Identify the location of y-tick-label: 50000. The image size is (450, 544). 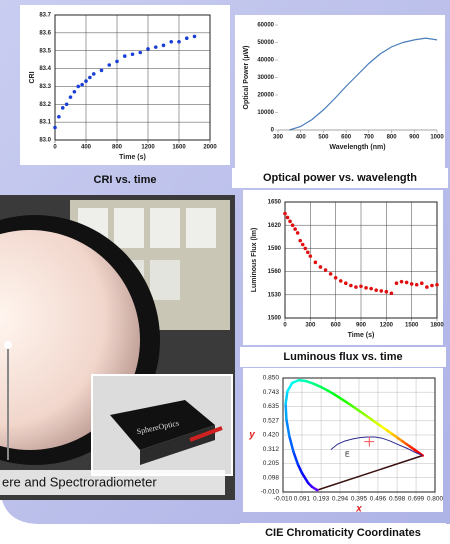
(265, 43).